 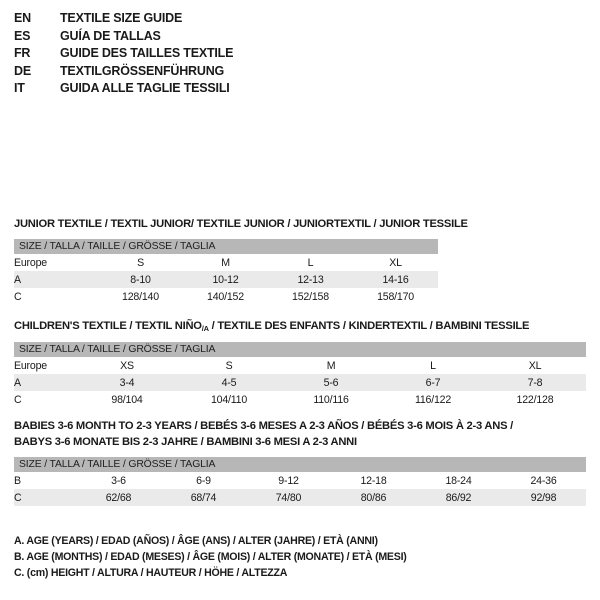 What do you see at coordinates (45, 382) in the screenshot?
I see `children-row-a-label: A` at bounding box center [45, 382].